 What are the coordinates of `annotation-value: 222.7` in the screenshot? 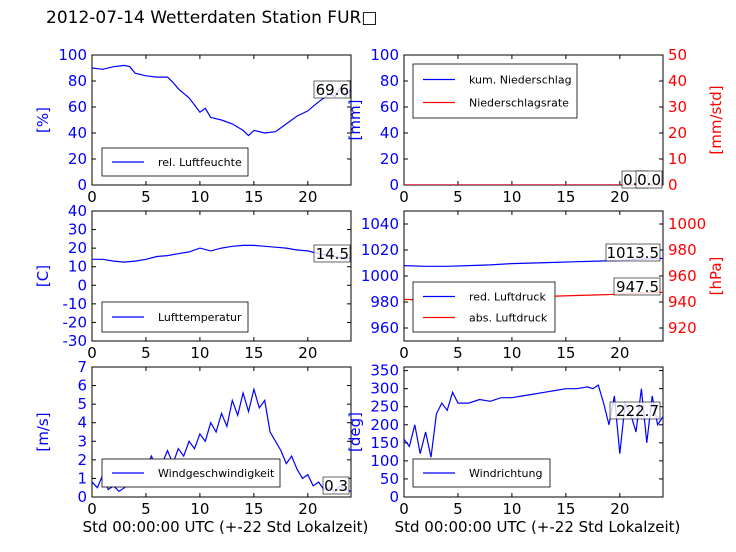 It's located at (637, 411).